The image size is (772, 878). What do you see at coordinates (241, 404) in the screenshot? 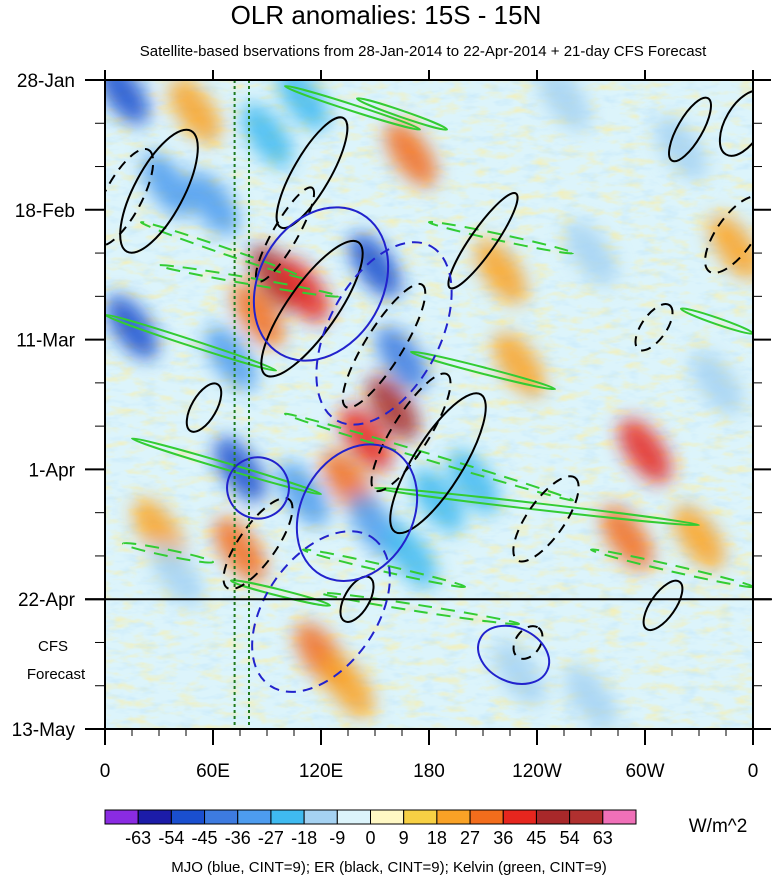
I see `reference-longitude-lines` at bounding box center [241, 404].